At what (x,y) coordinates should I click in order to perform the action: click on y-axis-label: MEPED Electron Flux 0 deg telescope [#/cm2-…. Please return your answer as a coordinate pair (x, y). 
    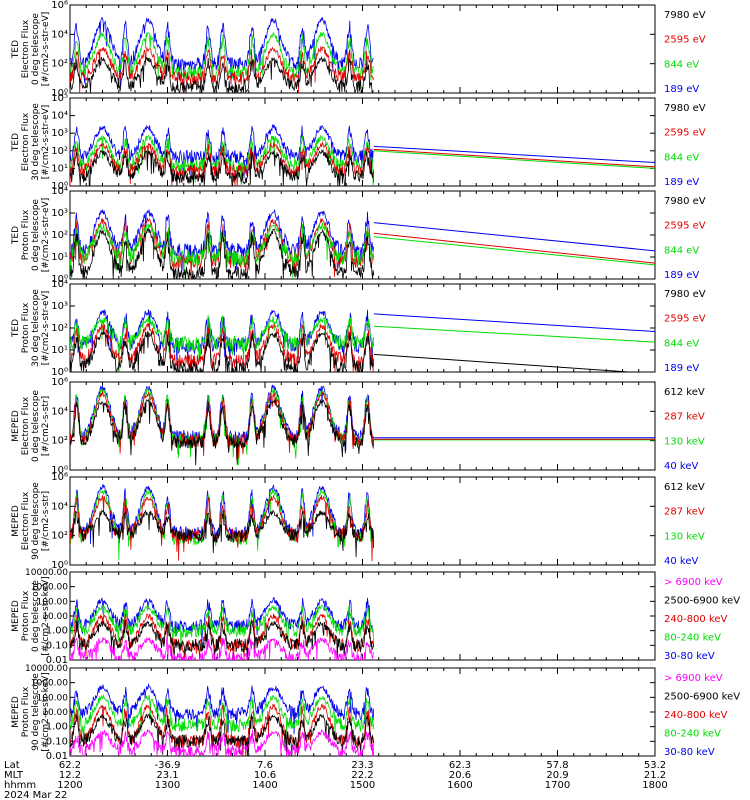
    Looking at the image, I should click on (31, 426).